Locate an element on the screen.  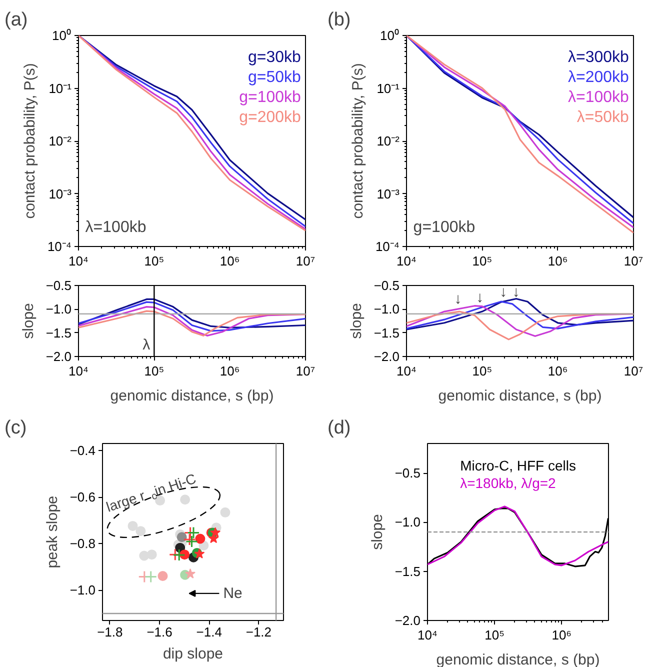
text: g=30kb is located at coordinates (275, 57).